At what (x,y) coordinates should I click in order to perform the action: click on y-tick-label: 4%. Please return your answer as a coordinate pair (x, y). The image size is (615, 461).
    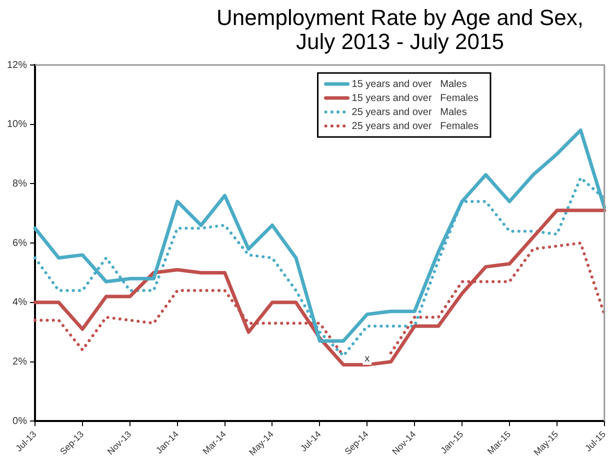
    Looking at the image, I should click on (20, 302).